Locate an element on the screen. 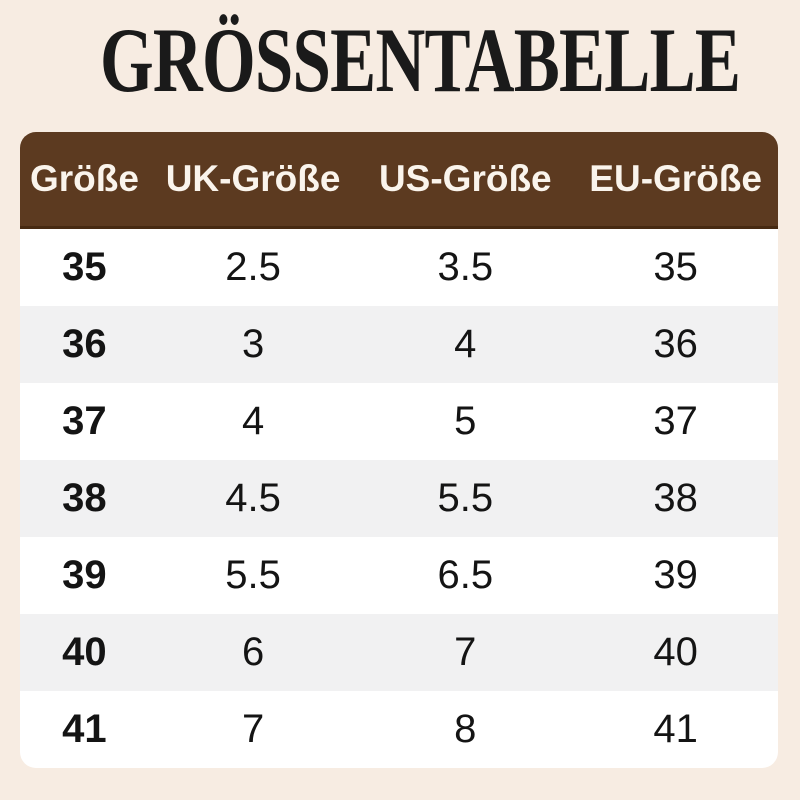 The height and width of the screenshot is (800, 800). table-header-row: Größe UK-Größe US-Größe EU-Größe is located at coordinates (399, 180).